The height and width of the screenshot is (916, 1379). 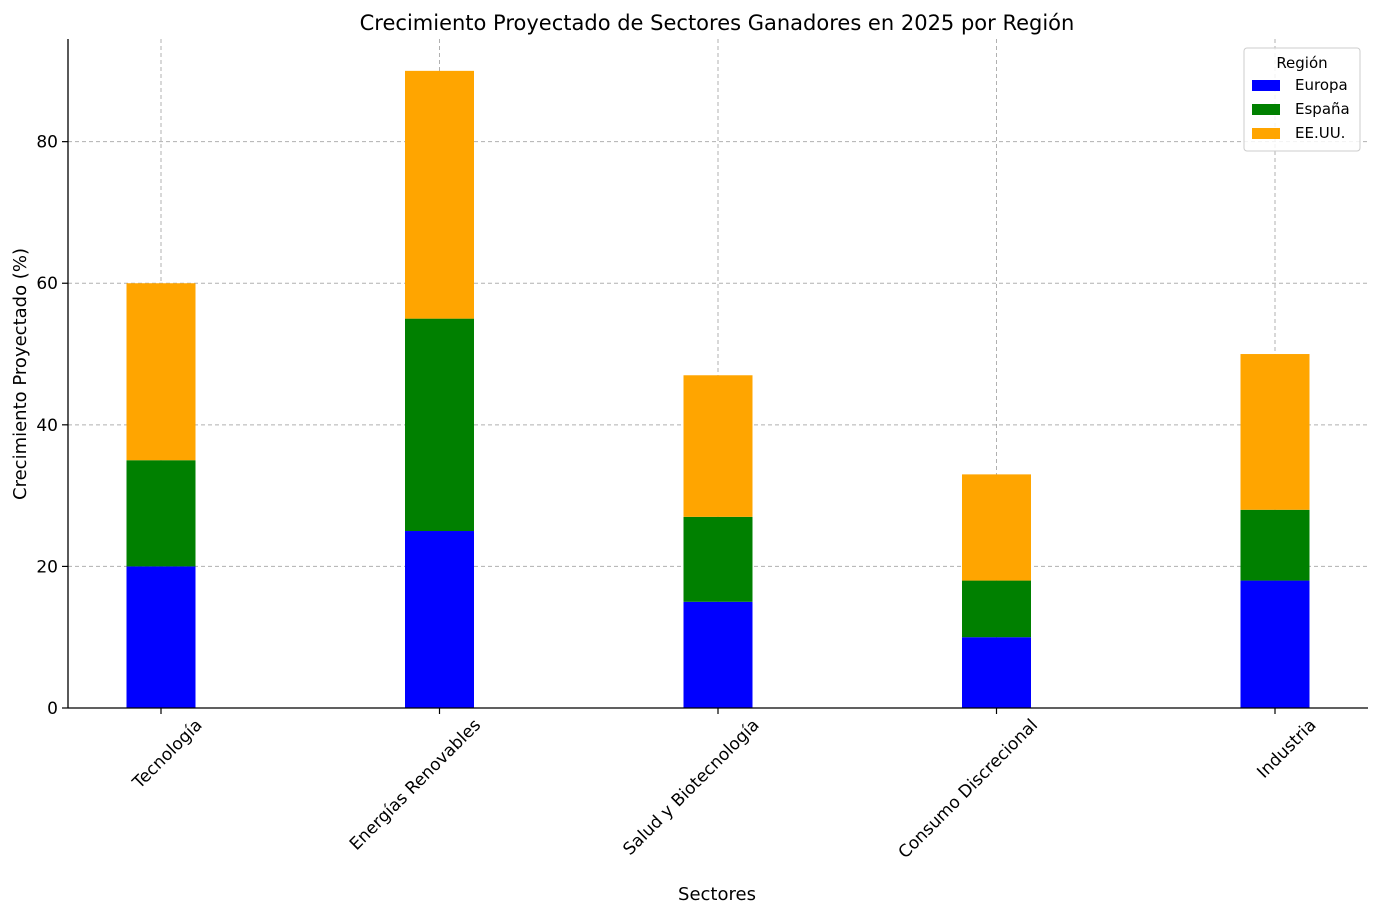 I want to click on x-tick-label-3: Consumo Discrecional, so click(x=968, y=788).